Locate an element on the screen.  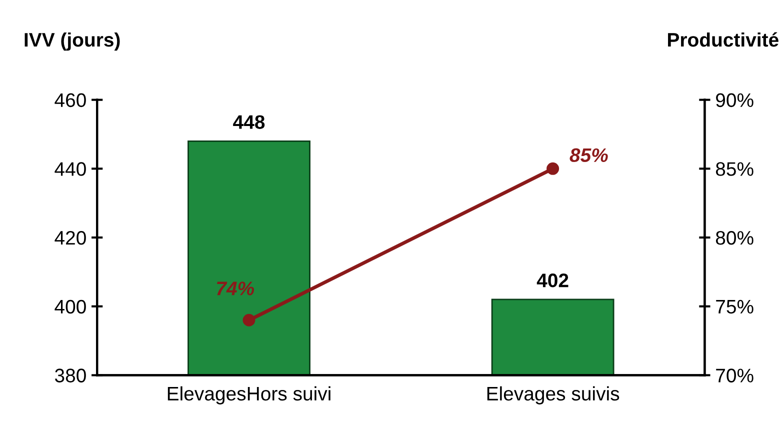
y2-tick-label: 80% is located at coordinates (735, 237).